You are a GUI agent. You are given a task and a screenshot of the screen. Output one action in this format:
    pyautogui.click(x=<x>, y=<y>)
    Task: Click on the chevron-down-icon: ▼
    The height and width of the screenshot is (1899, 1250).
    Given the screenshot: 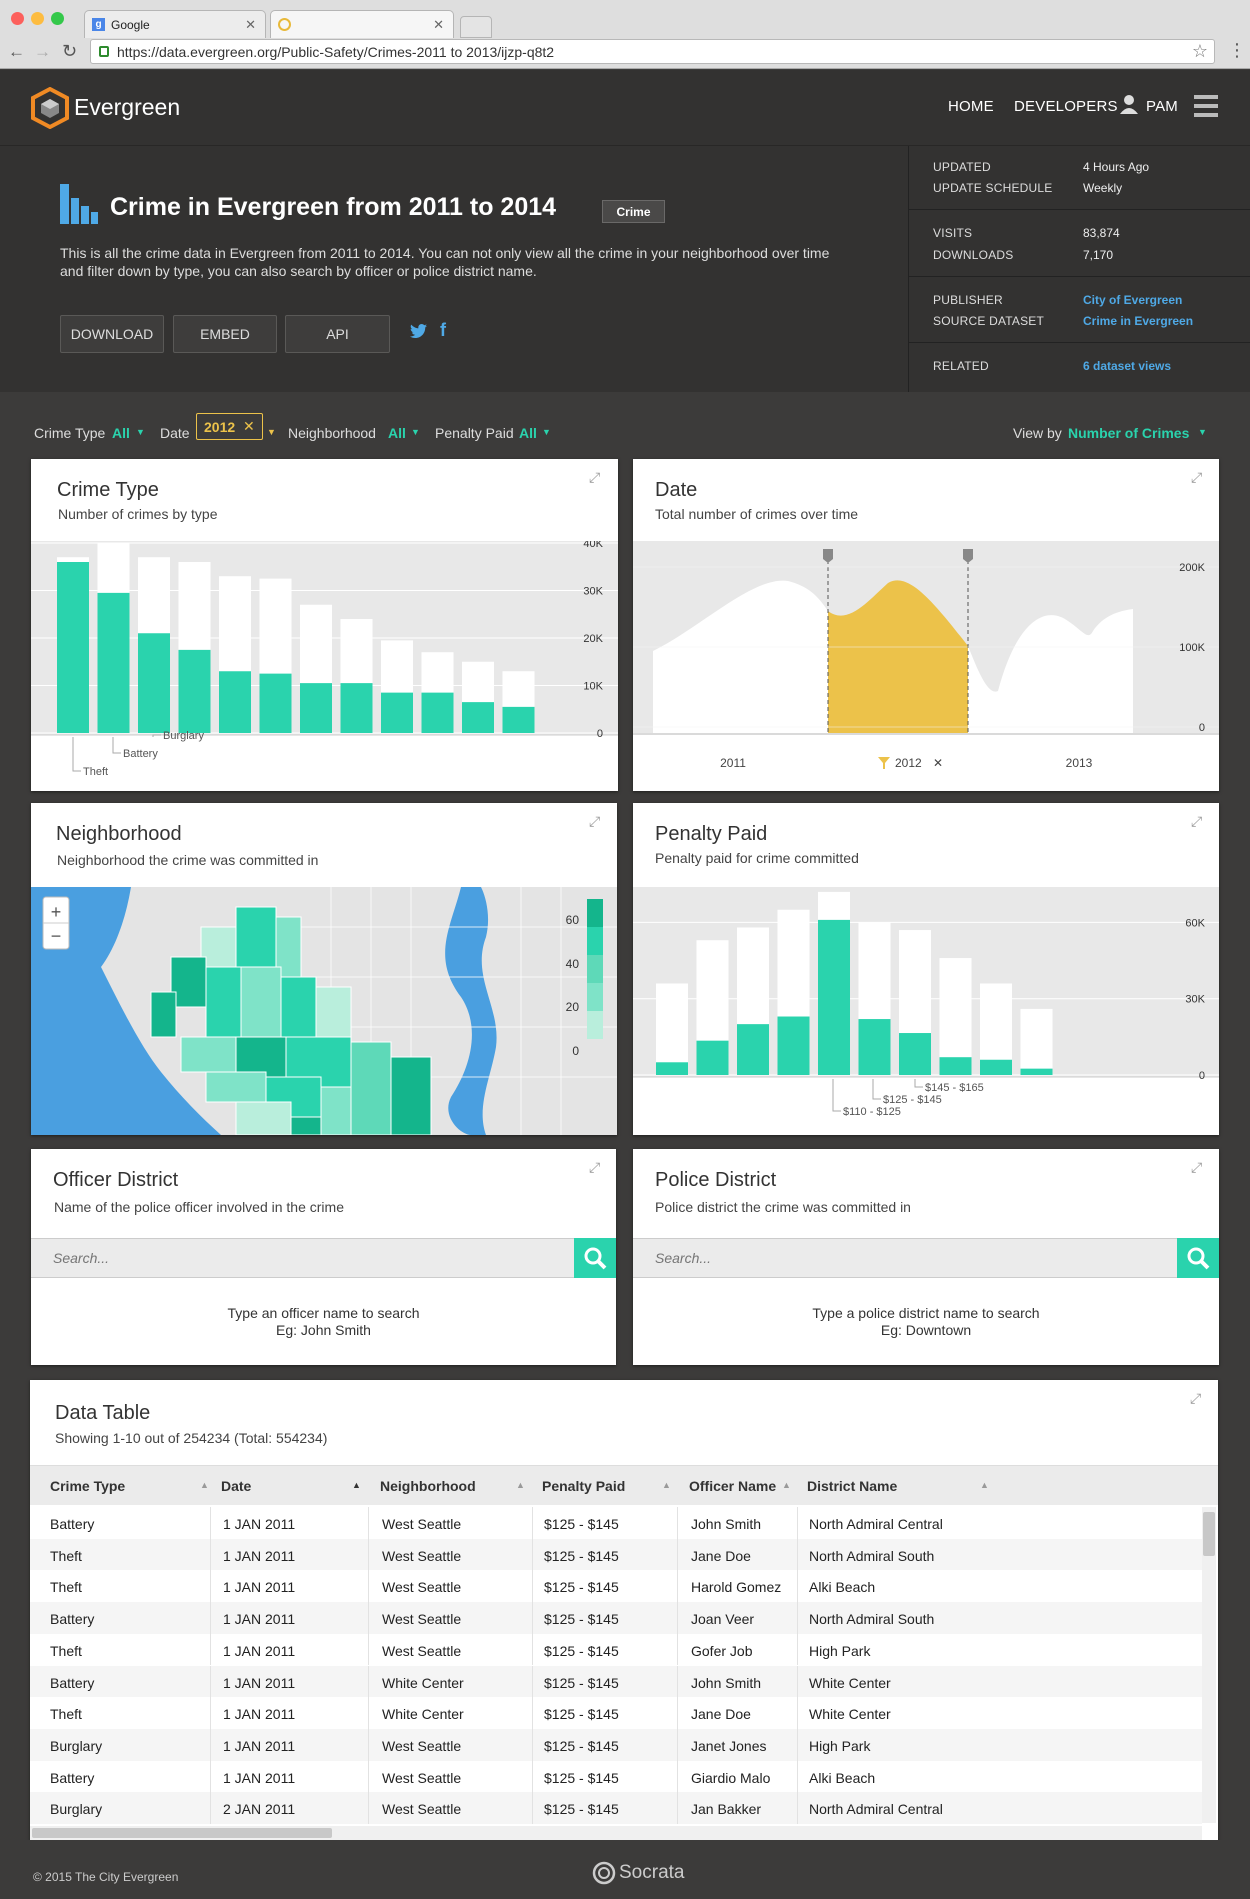 What is the action you would take?
    pyautogui.click(x=271, y=432)
    